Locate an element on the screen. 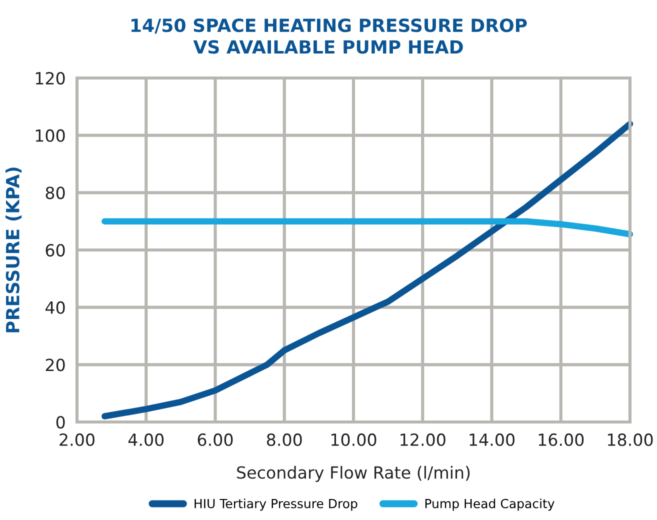 The height and width of the screenshot is (520, 657). legend-label: Pump Head Capacity is located at coordinates (489, 504).